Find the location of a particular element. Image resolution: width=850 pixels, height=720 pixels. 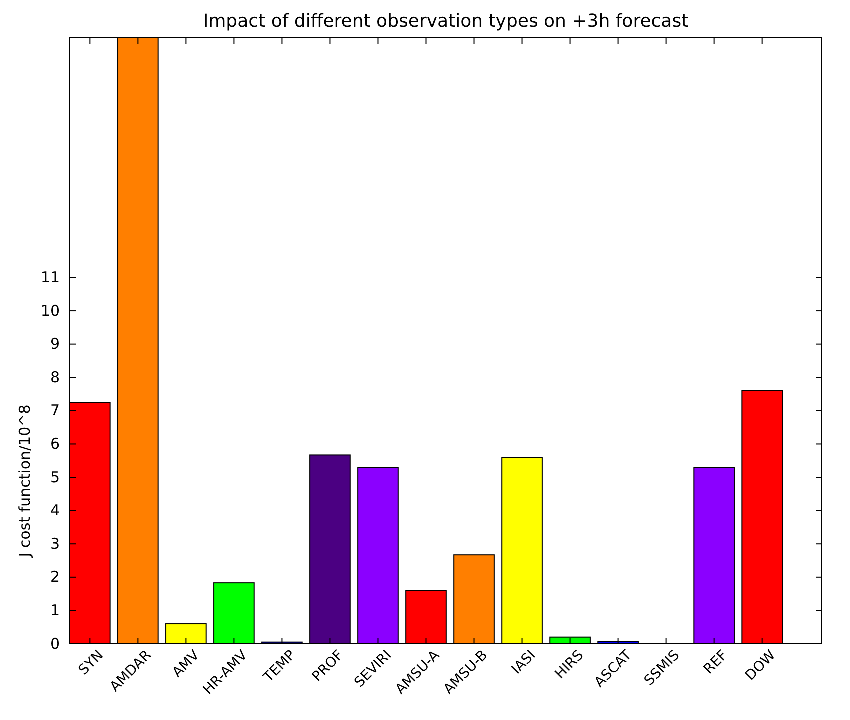

y-tick-label: 3 is located at coordinates (55, 543).